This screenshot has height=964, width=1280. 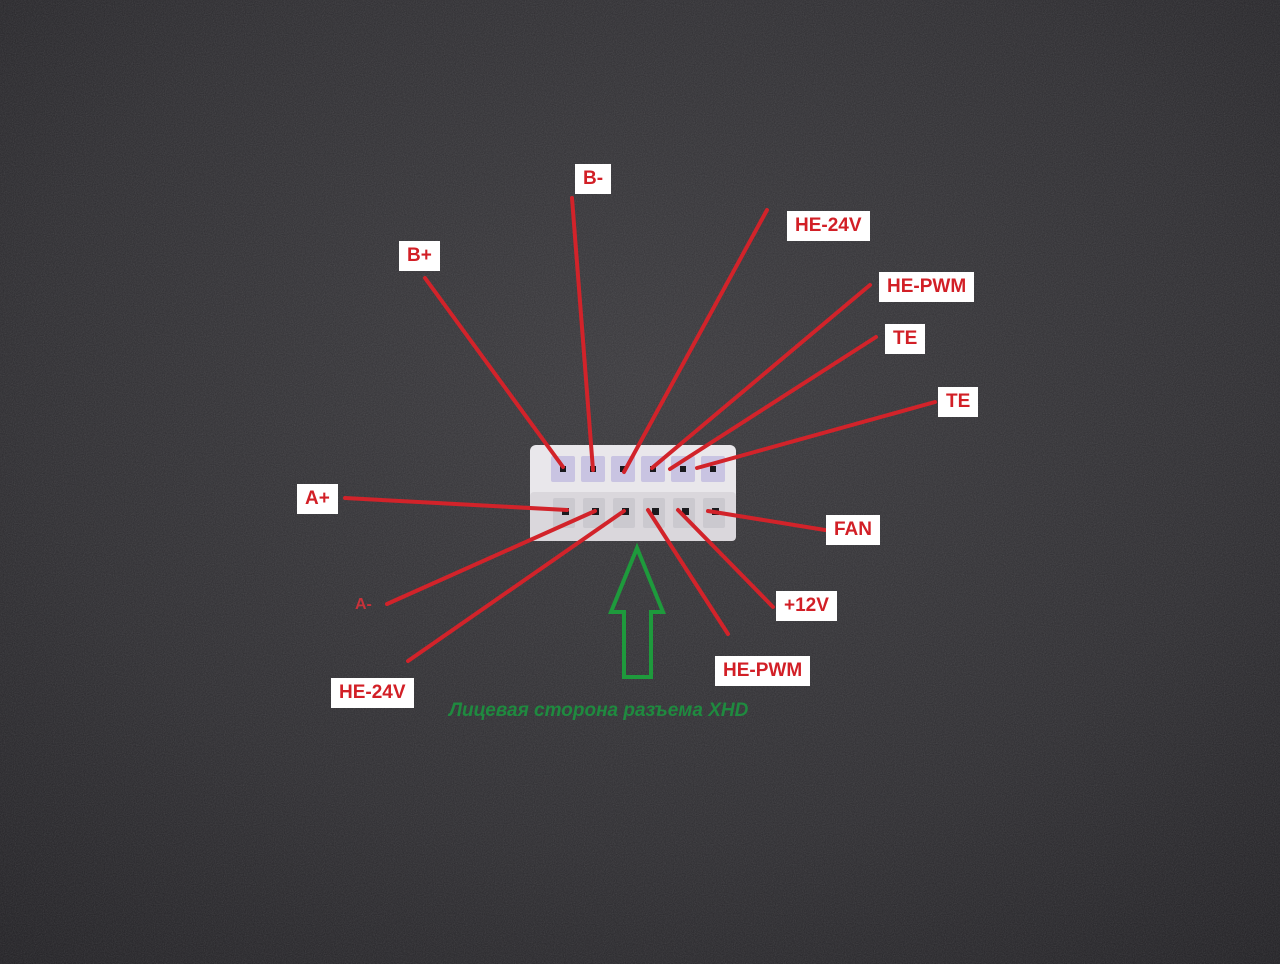 I want to click on label-fan: FAN, so click(x=853, y=530).